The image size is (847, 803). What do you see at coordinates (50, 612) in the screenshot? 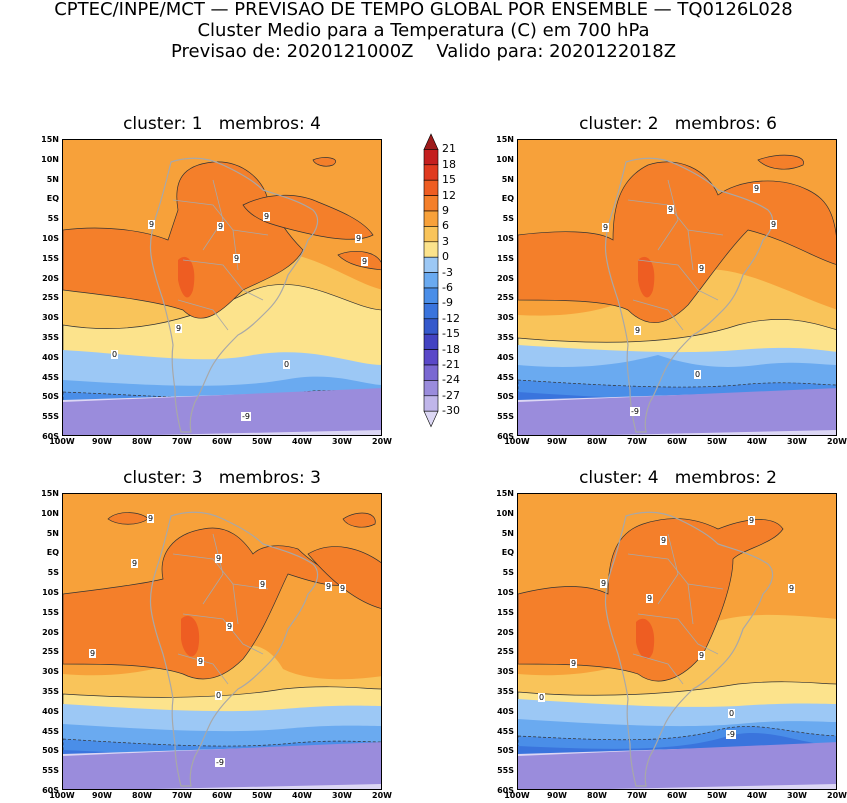
I see `latitude-tick-label: 15S` at bounding box center [50, 612].